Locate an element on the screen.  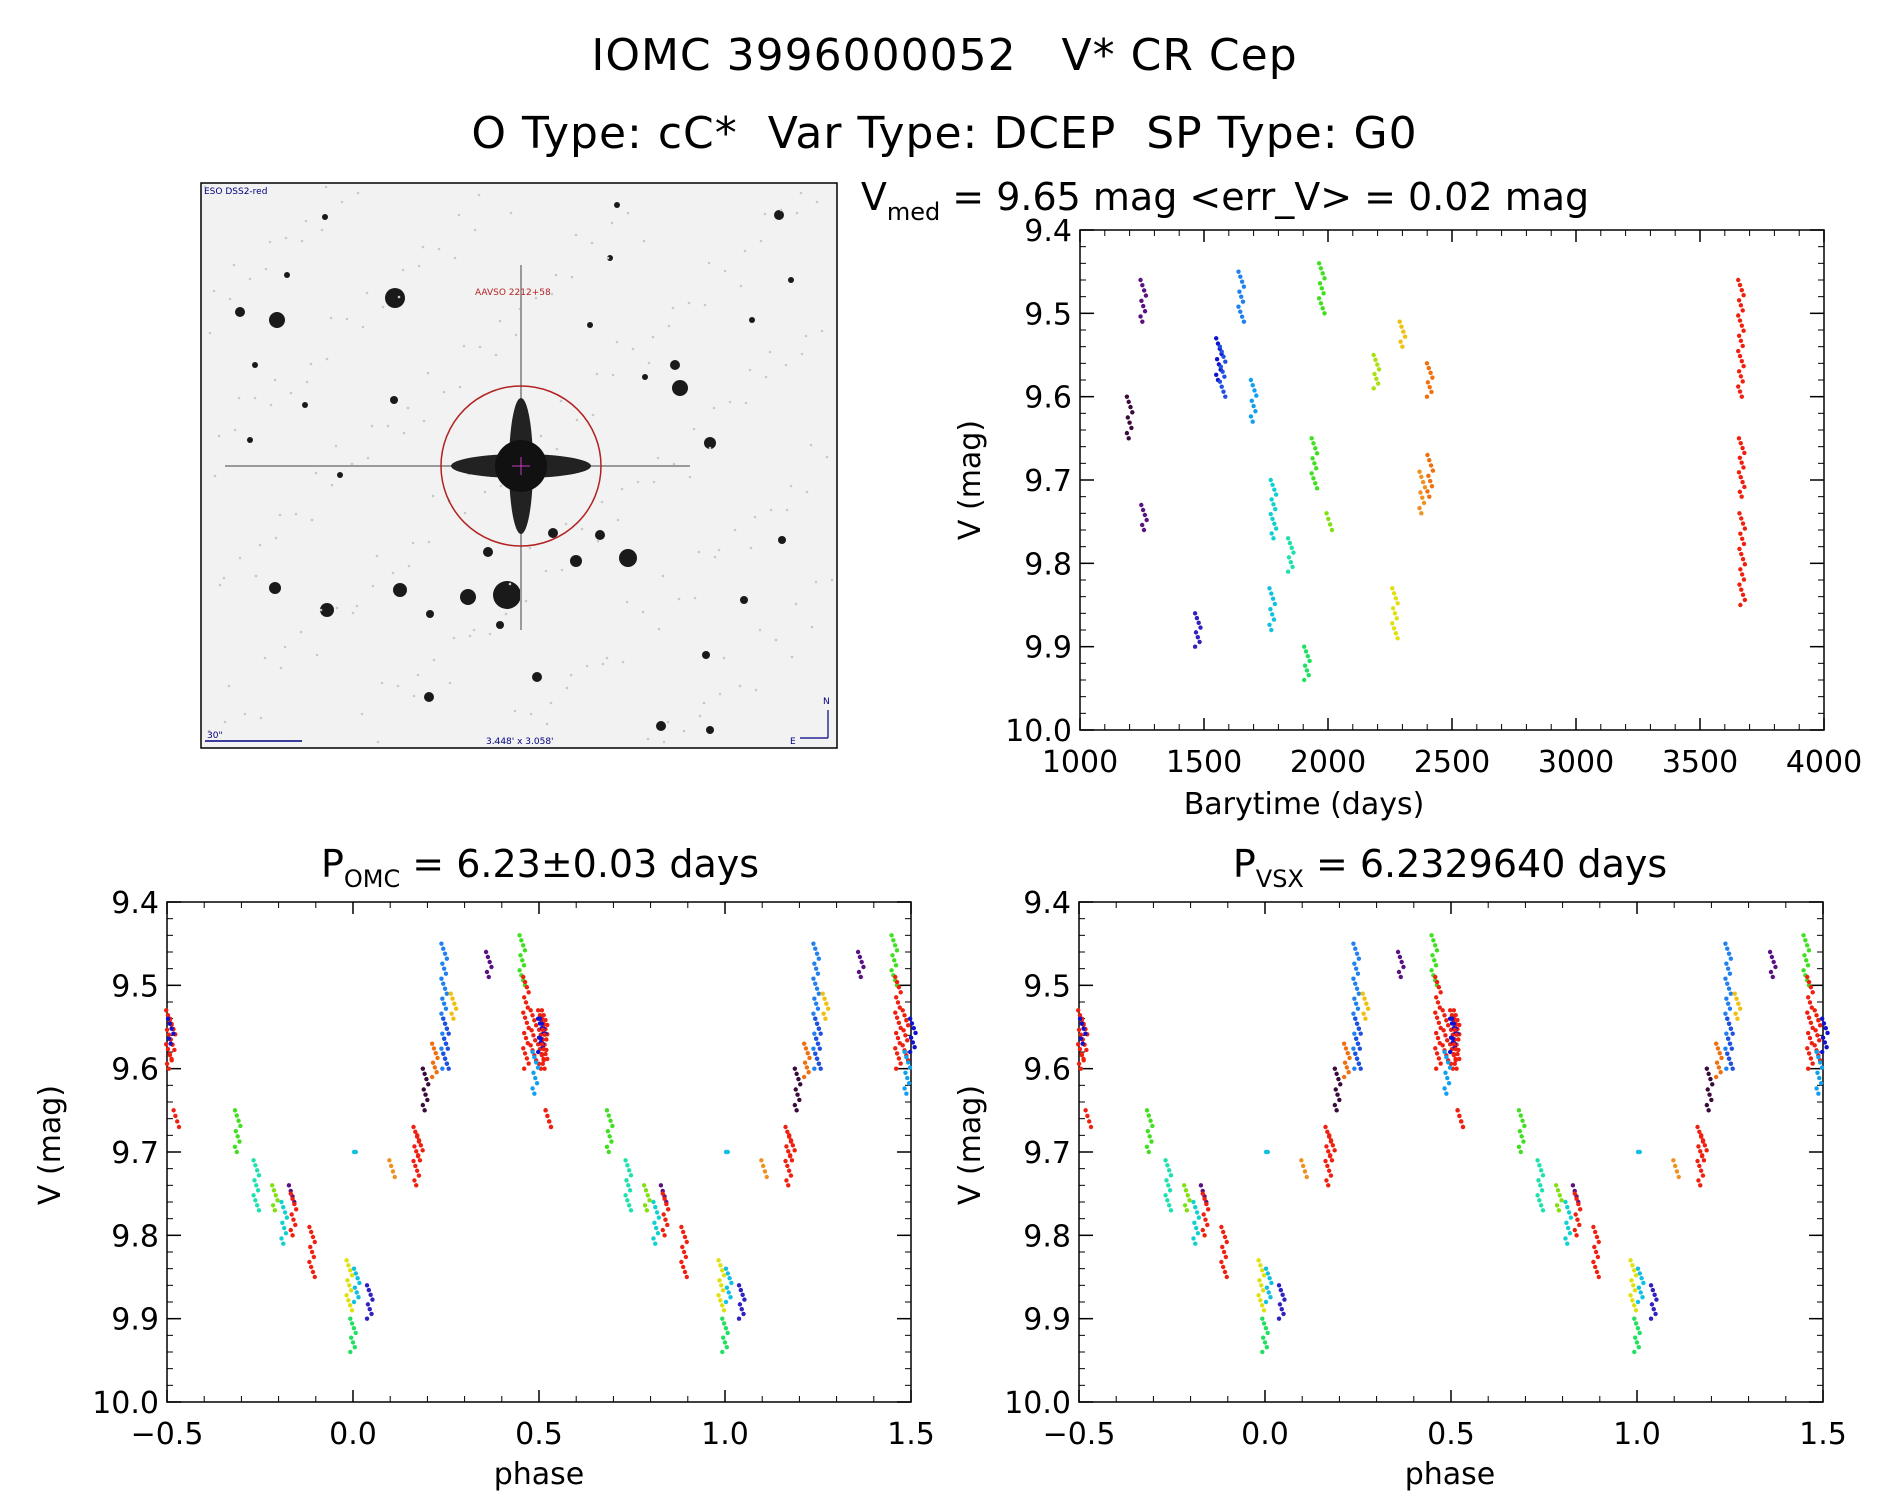
x-tick-label: 1500 is located at coordinates (1204, 762).